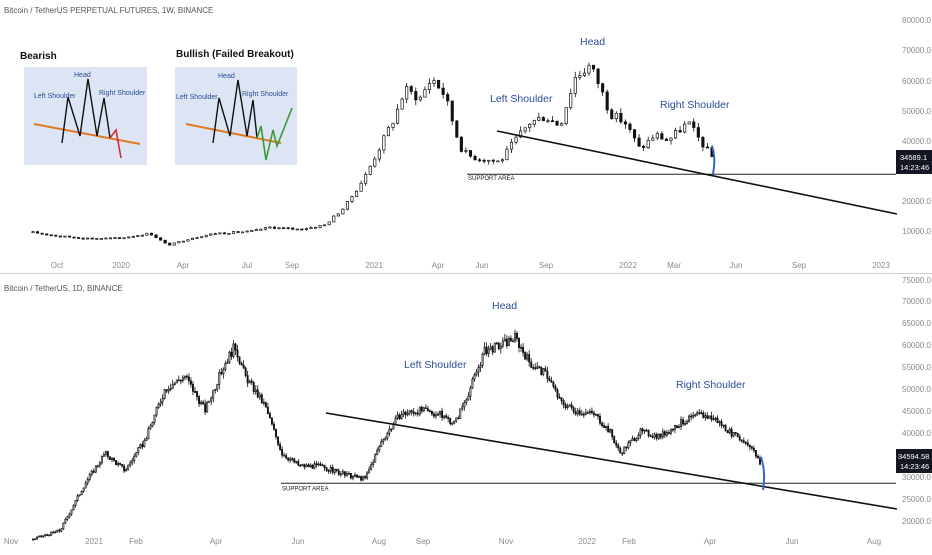 Image resolution: width=932 pixels, height=555 pixels. What do you see at coordinates (57, 265) in the screenshot?
I see `time-tick-label: Oct` at bounding box center [57, 265].